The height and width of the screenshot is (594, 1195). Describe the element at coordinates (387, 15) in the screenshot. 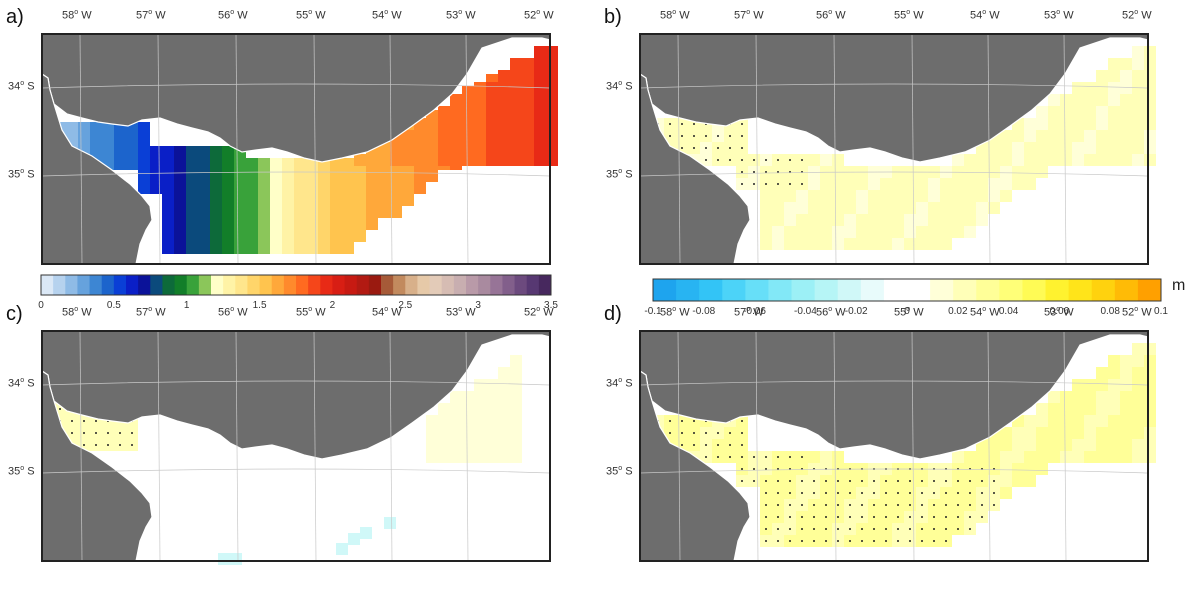

I see `longitude-label: 54o W` at that location.